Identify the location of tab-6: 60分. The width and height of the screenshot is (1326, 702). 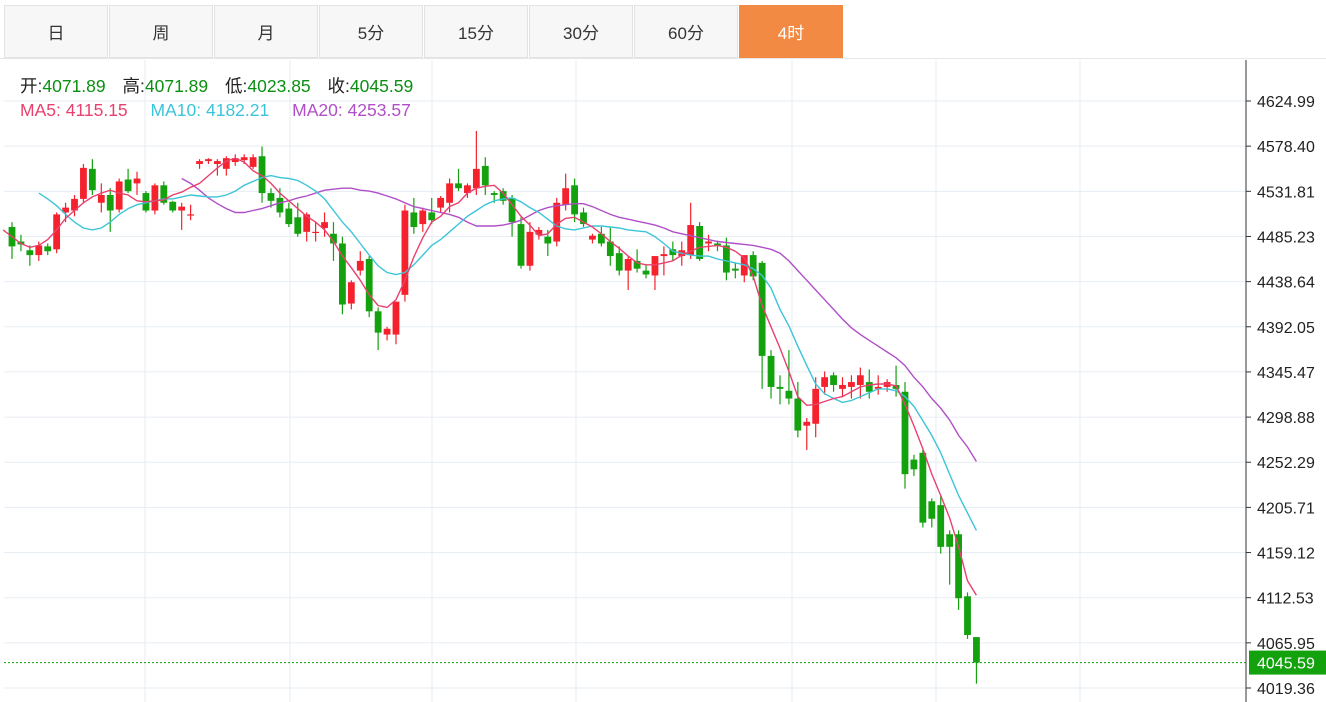
(686, 31).